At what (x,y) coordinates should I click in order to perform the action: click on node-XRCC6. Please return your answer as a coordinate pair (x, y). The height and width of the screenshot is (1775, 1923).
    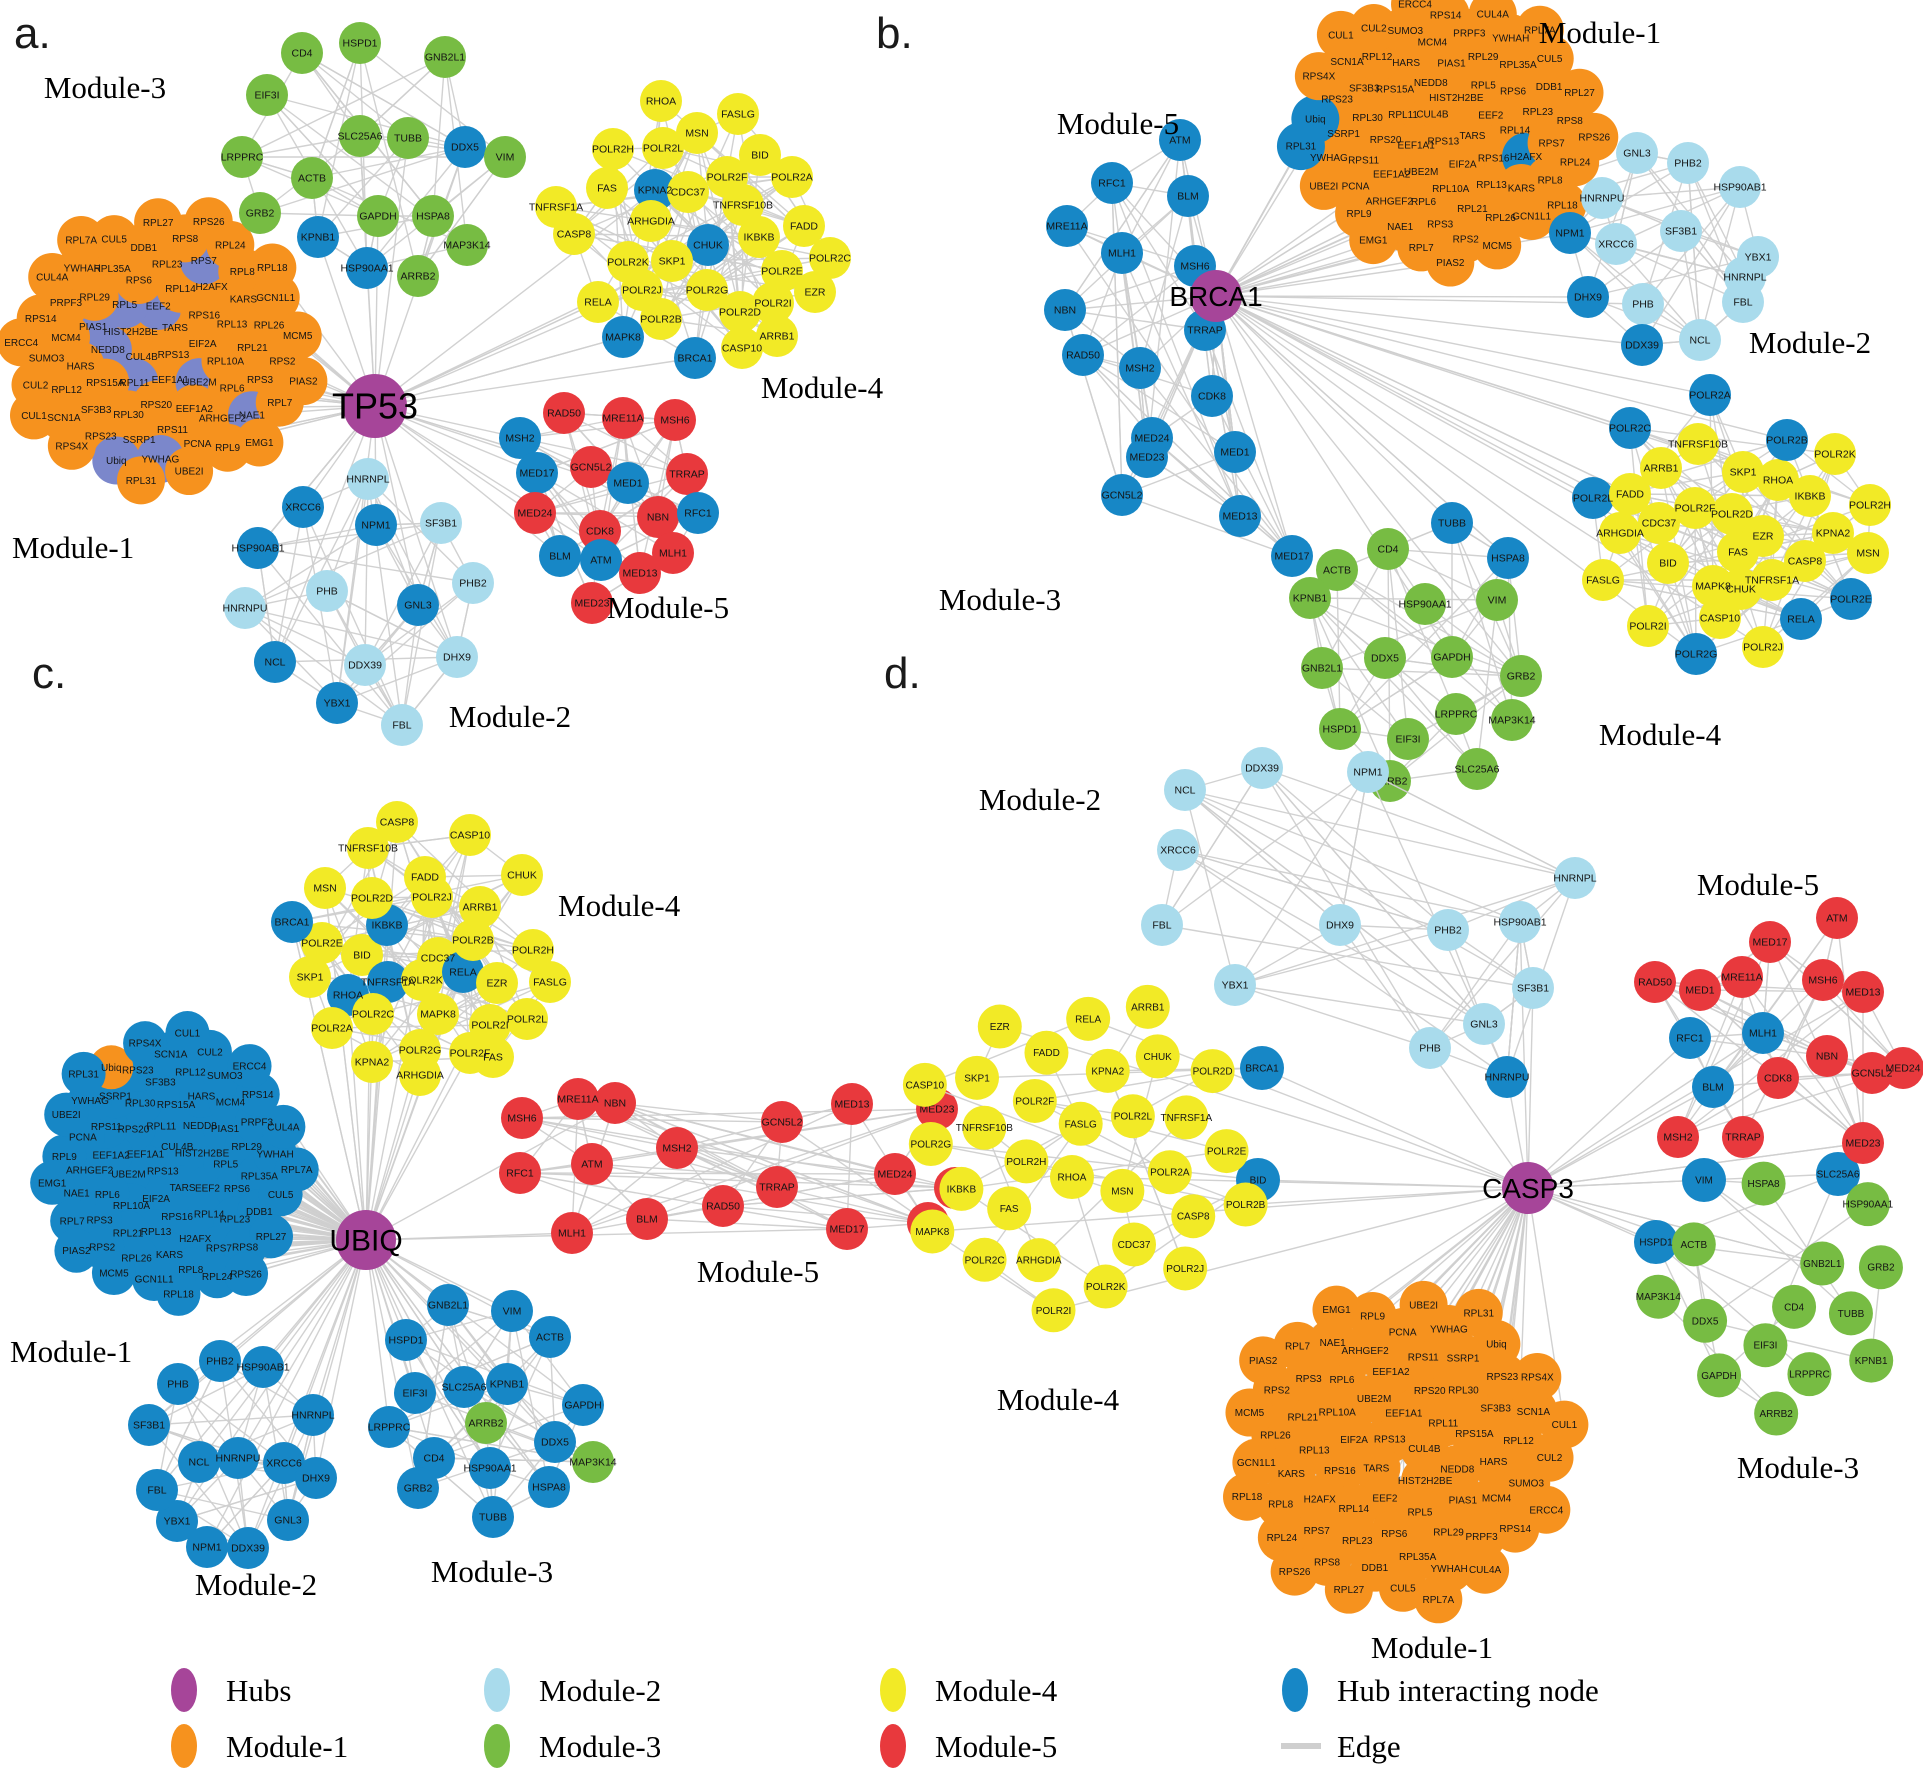
    Looking at the image, I should click on (303, 507).